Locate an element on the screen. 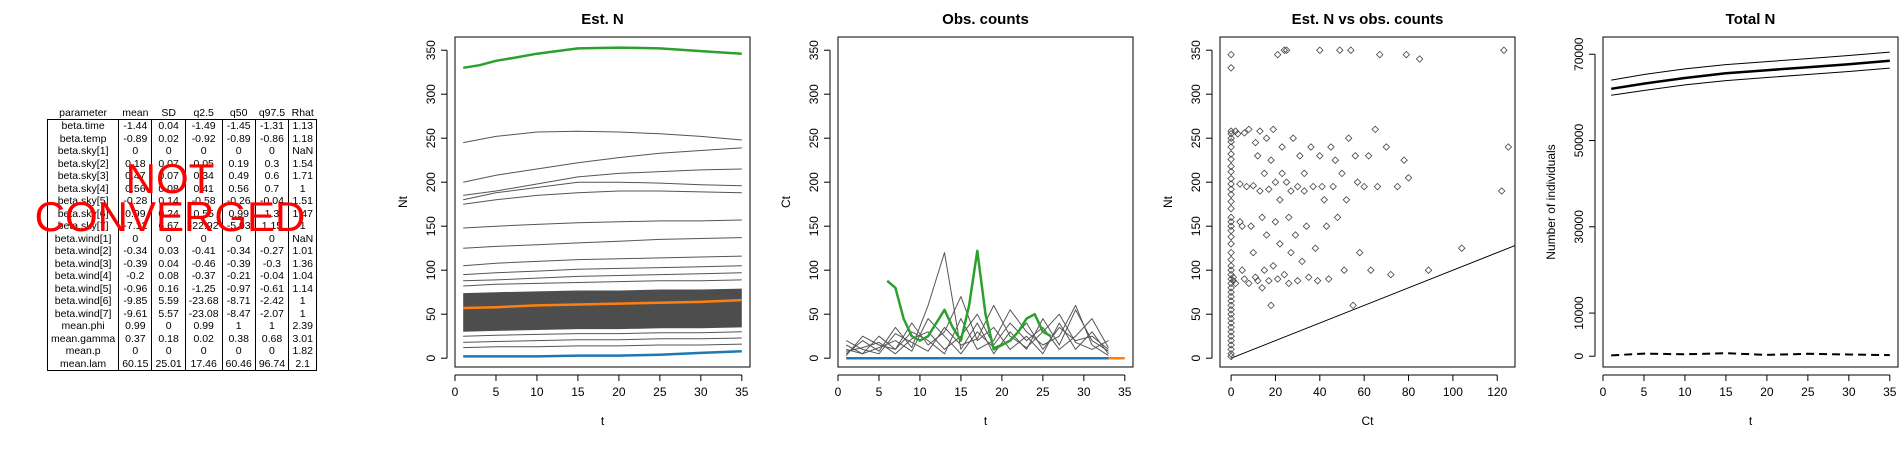 The height and width of the screenshot is (450, 1900). value-cell: 0.04 is located at coordinates (168, 126).